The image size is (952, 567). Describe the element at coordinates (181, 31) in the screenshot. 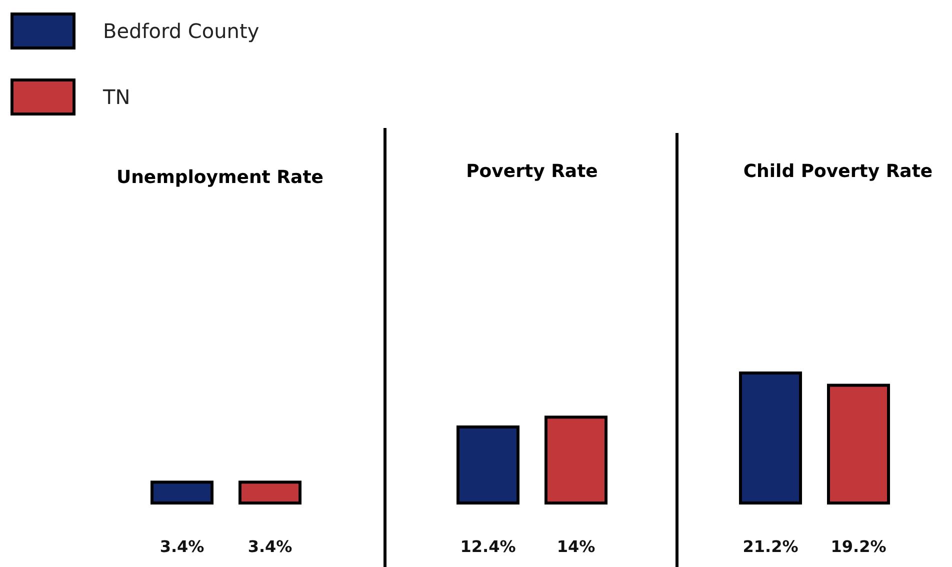

I see `legend-label: Bedford County` at that location.